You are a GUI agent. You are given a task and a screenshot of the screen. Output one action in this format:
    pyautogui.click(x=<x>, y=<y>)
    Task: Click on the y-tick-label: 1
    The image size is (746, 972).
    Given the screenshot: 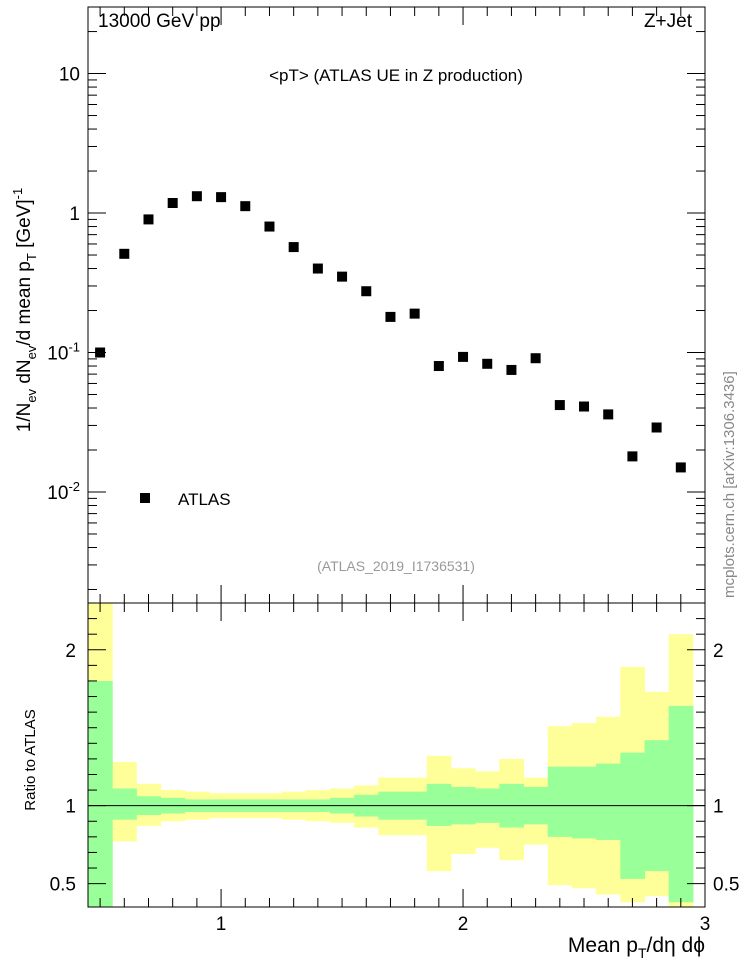 What is the action you would take?
    pyautogui.click(x=74, y=214)
    